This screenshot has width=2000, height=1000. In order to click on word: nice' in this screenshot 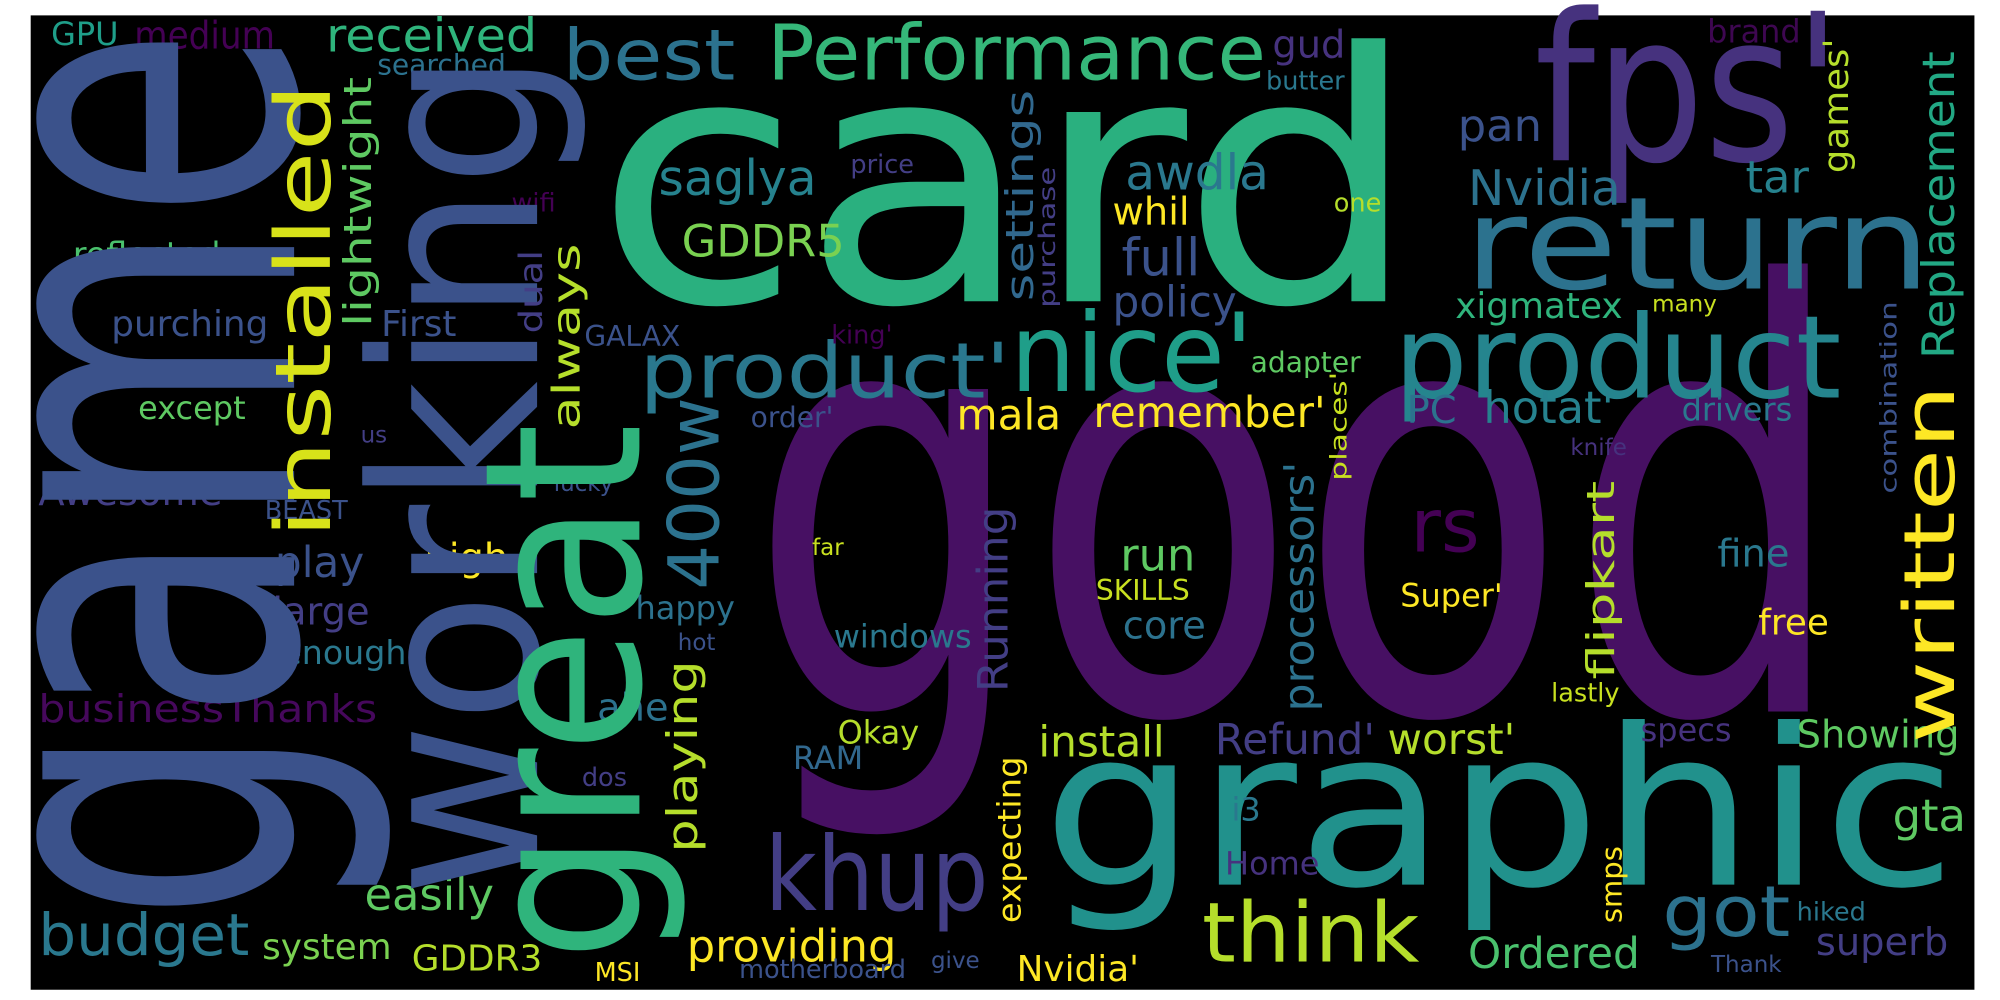, I will do `click(1131, 353)`.